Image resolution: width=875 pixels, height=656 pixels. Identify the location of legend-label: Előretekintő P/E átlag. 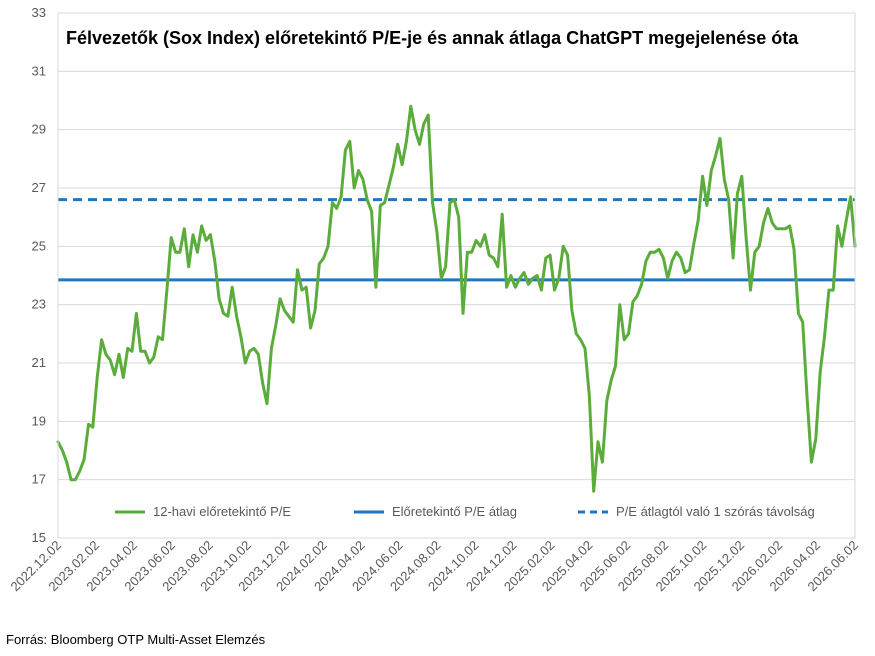
(454, 511).